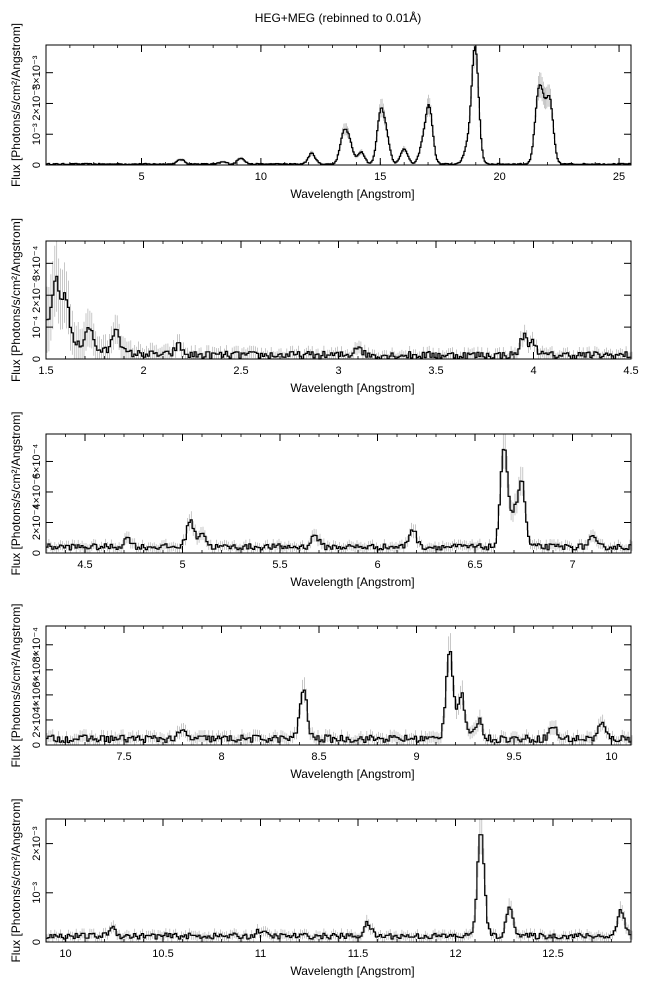 The height and width of the screenshot is (991, 650). What do you see at coordinates (260, 954) in the screenshot?
I see `x-tick-label: 11` at bounding box center [260, 954].